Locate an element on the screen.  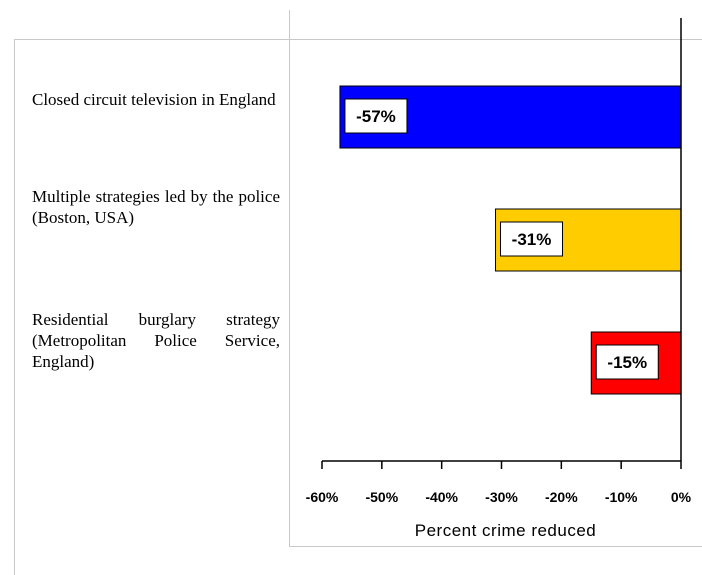
data-label-1: -31% is located at coordinates (532, 239).